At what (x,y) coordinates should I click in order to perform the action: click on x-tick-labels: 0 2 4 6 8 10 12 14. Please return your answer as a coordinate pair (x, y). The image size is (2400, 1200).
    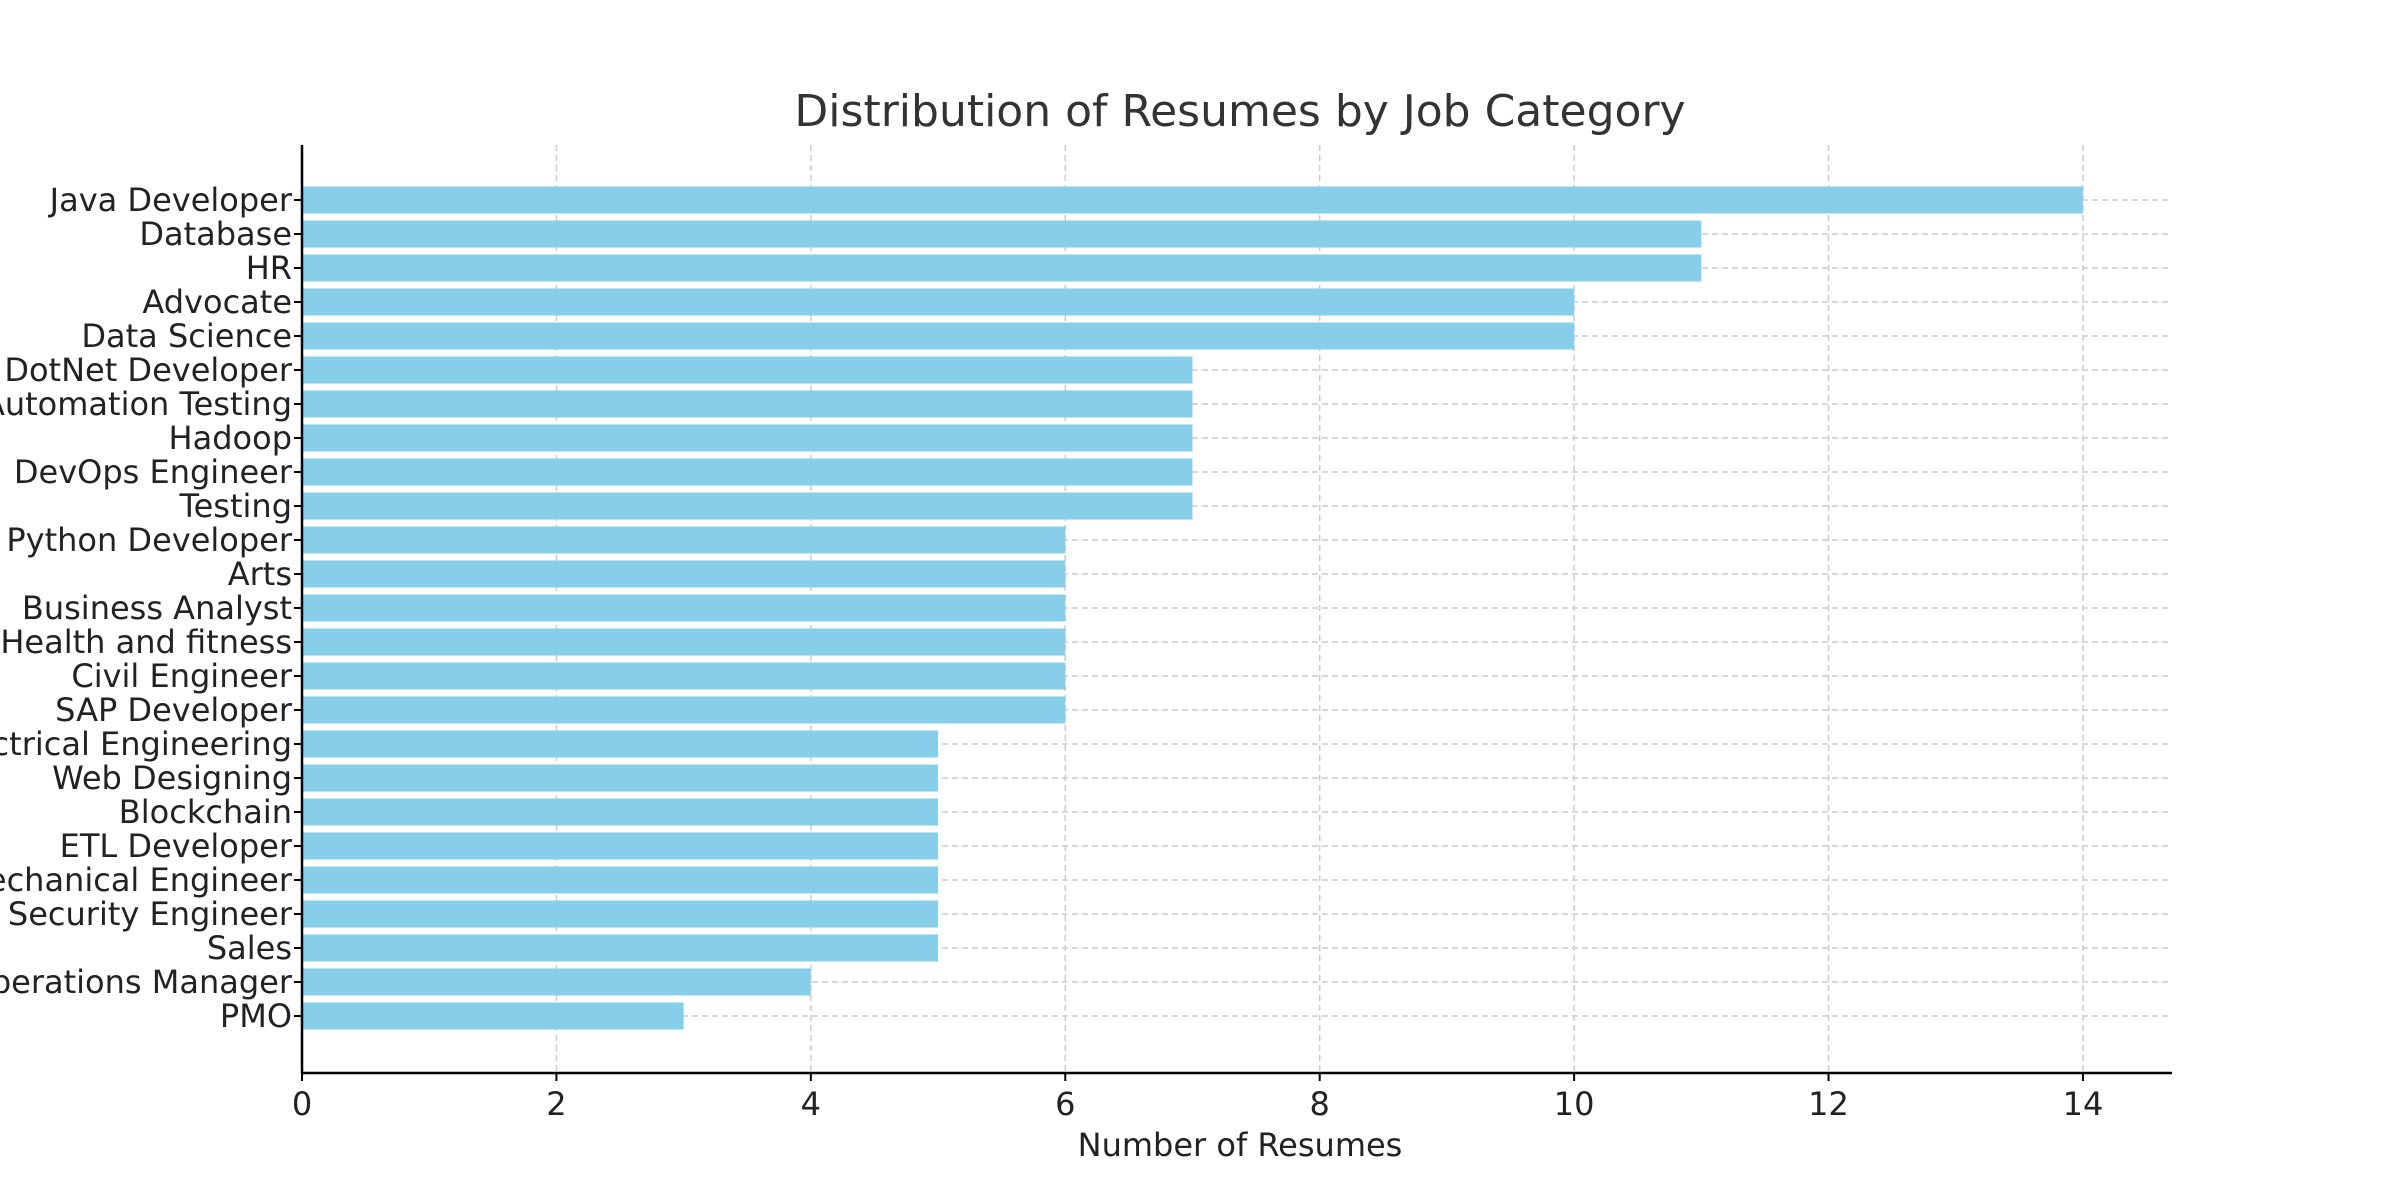
    Looking at the image, I should click on (1197, 1098).